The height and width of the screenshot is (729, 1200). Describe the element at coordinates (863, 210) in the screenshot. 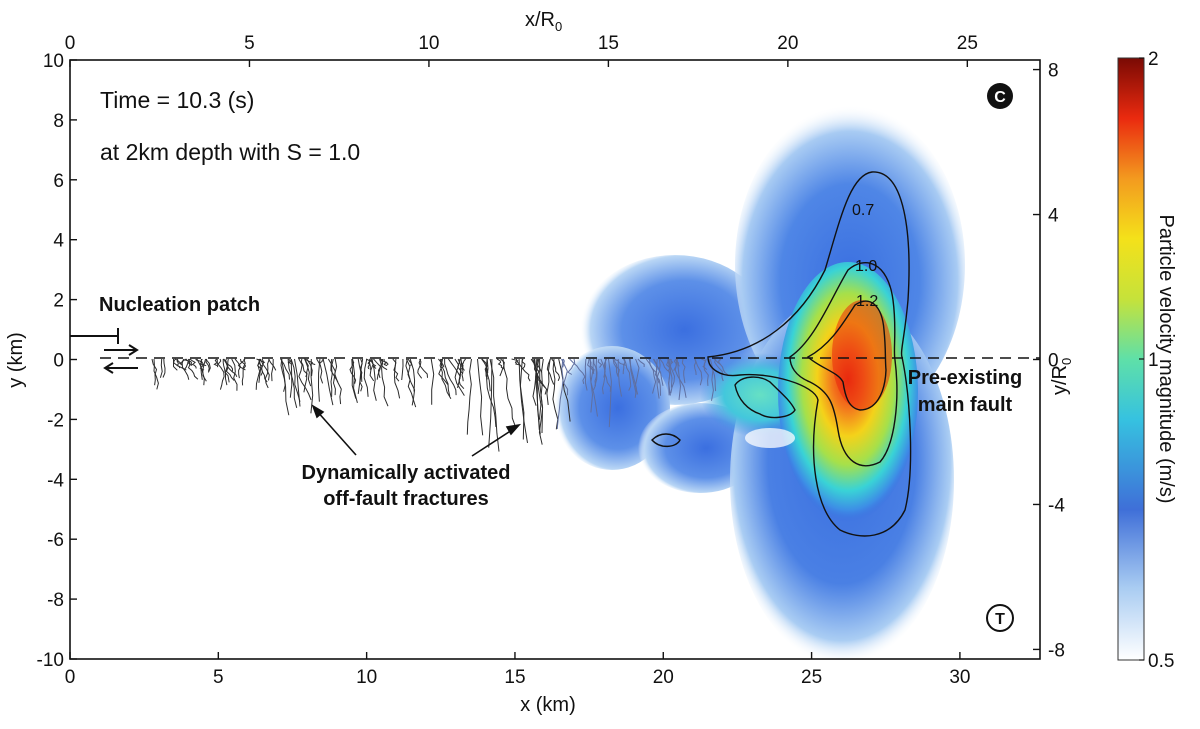

I see `contour-label-0-7: 0.7` at that location.